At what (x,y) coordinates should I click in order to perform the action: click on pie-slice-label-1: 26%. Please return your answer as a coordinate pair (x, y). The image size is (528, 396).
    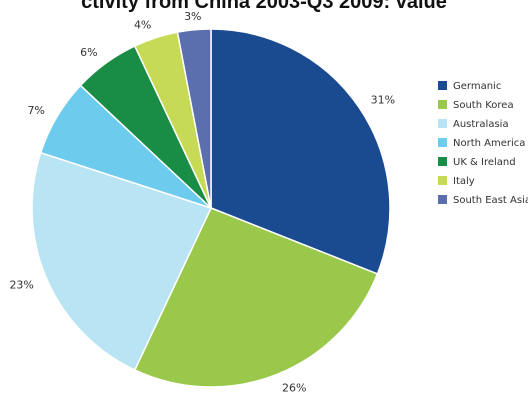
    Looking at the image, I should click on (294, 387).